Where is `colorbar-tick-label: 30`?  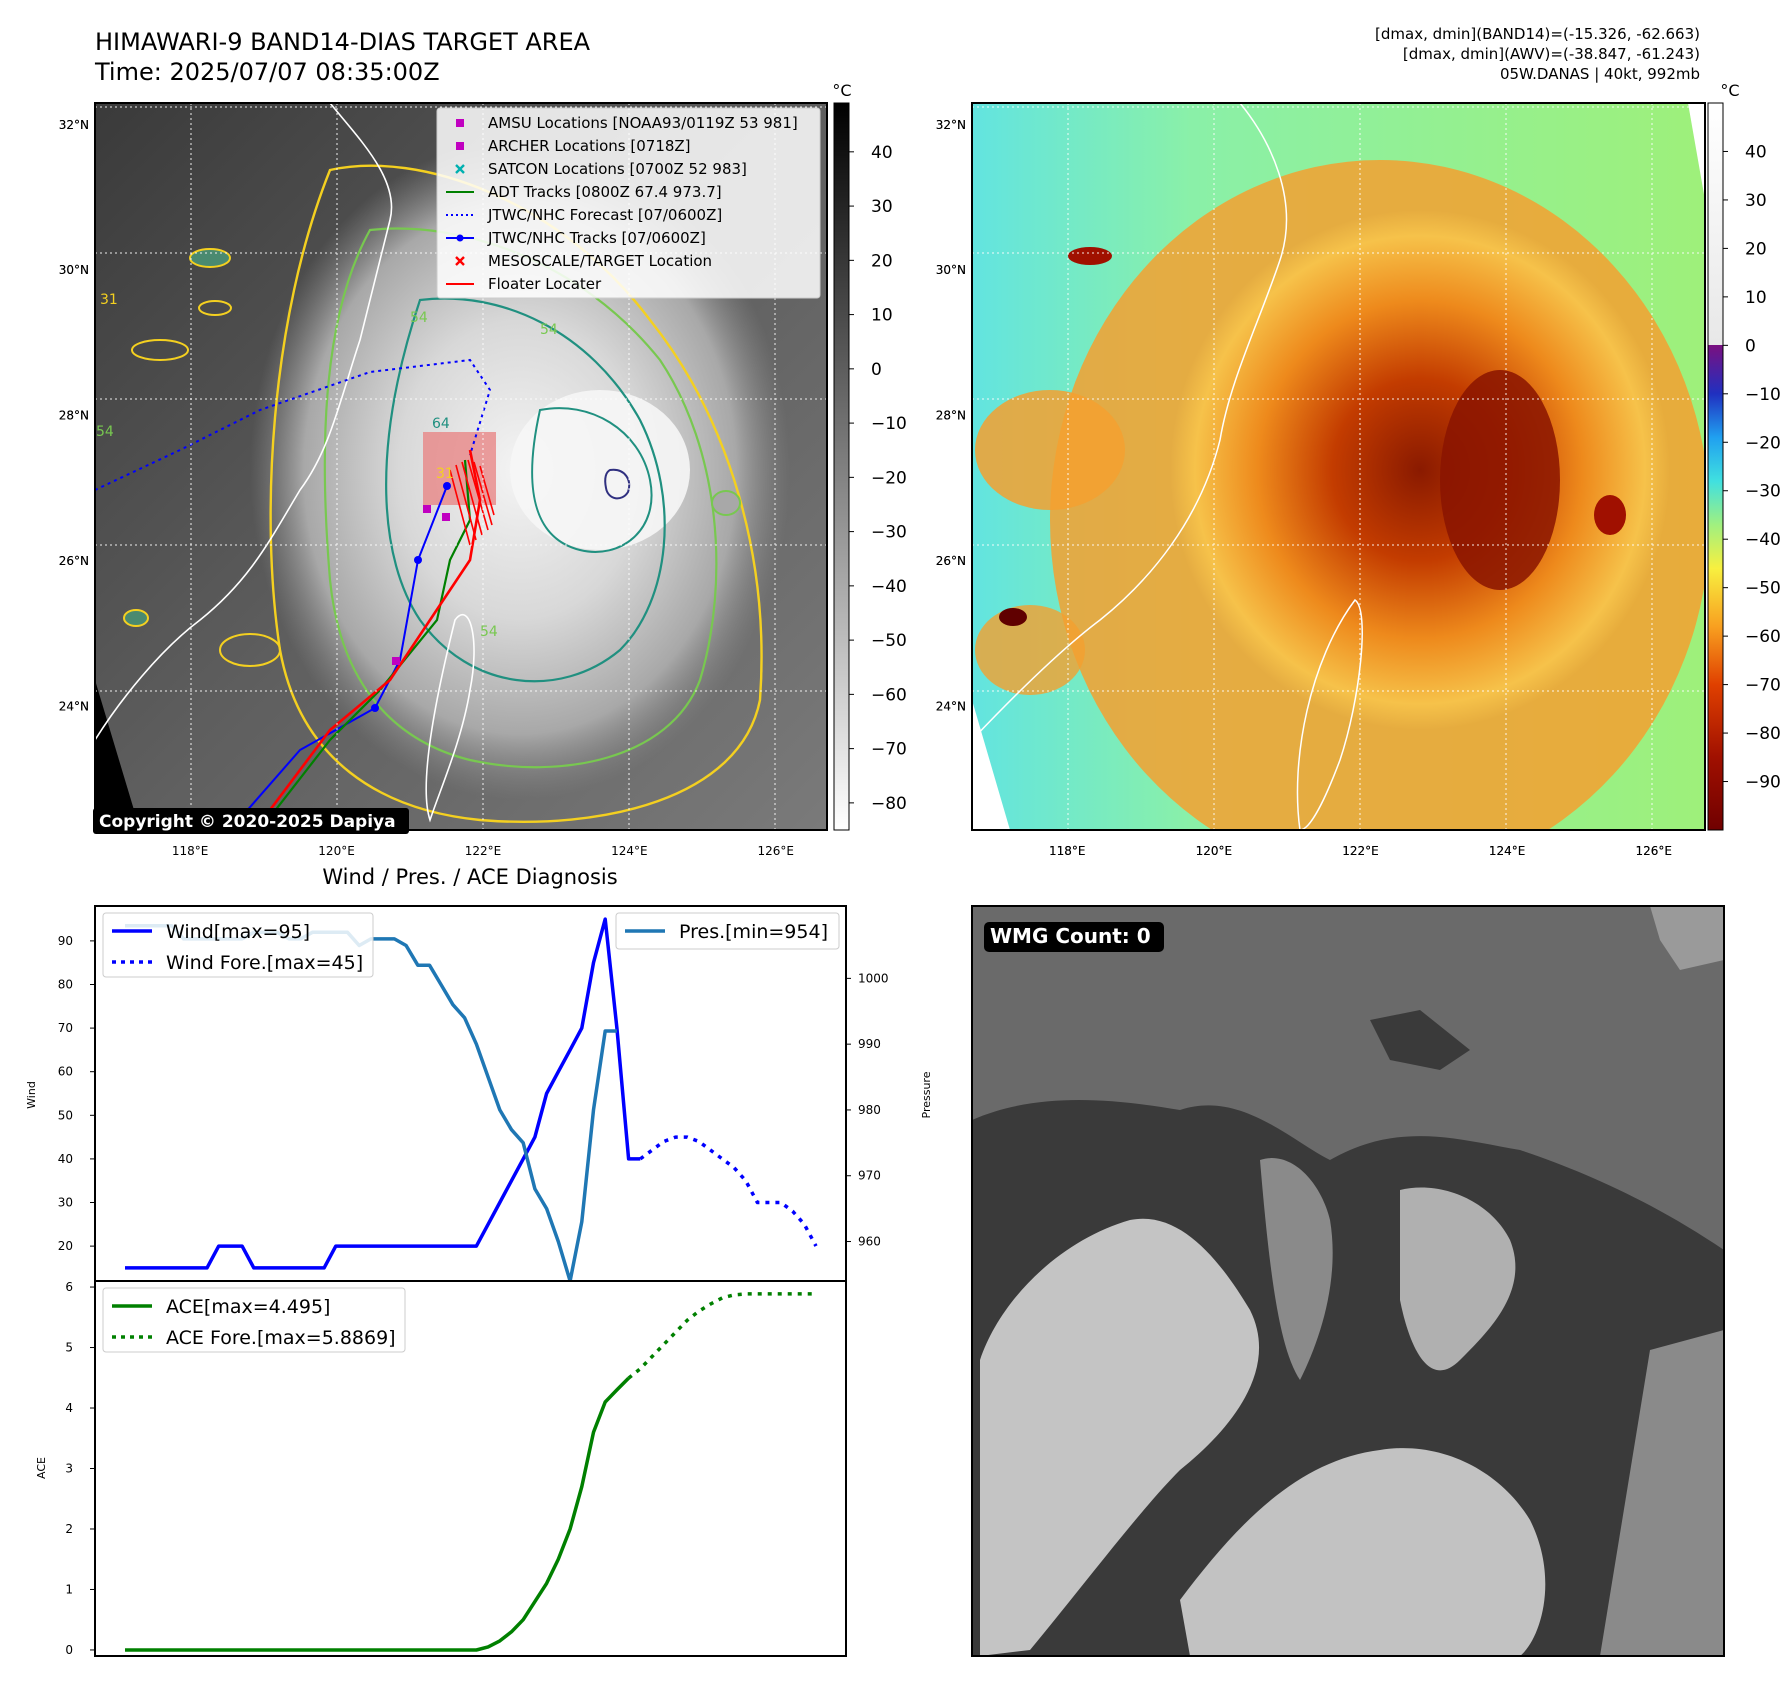 colorbar-tick-label: 30 is located at coordinates (882, 207).